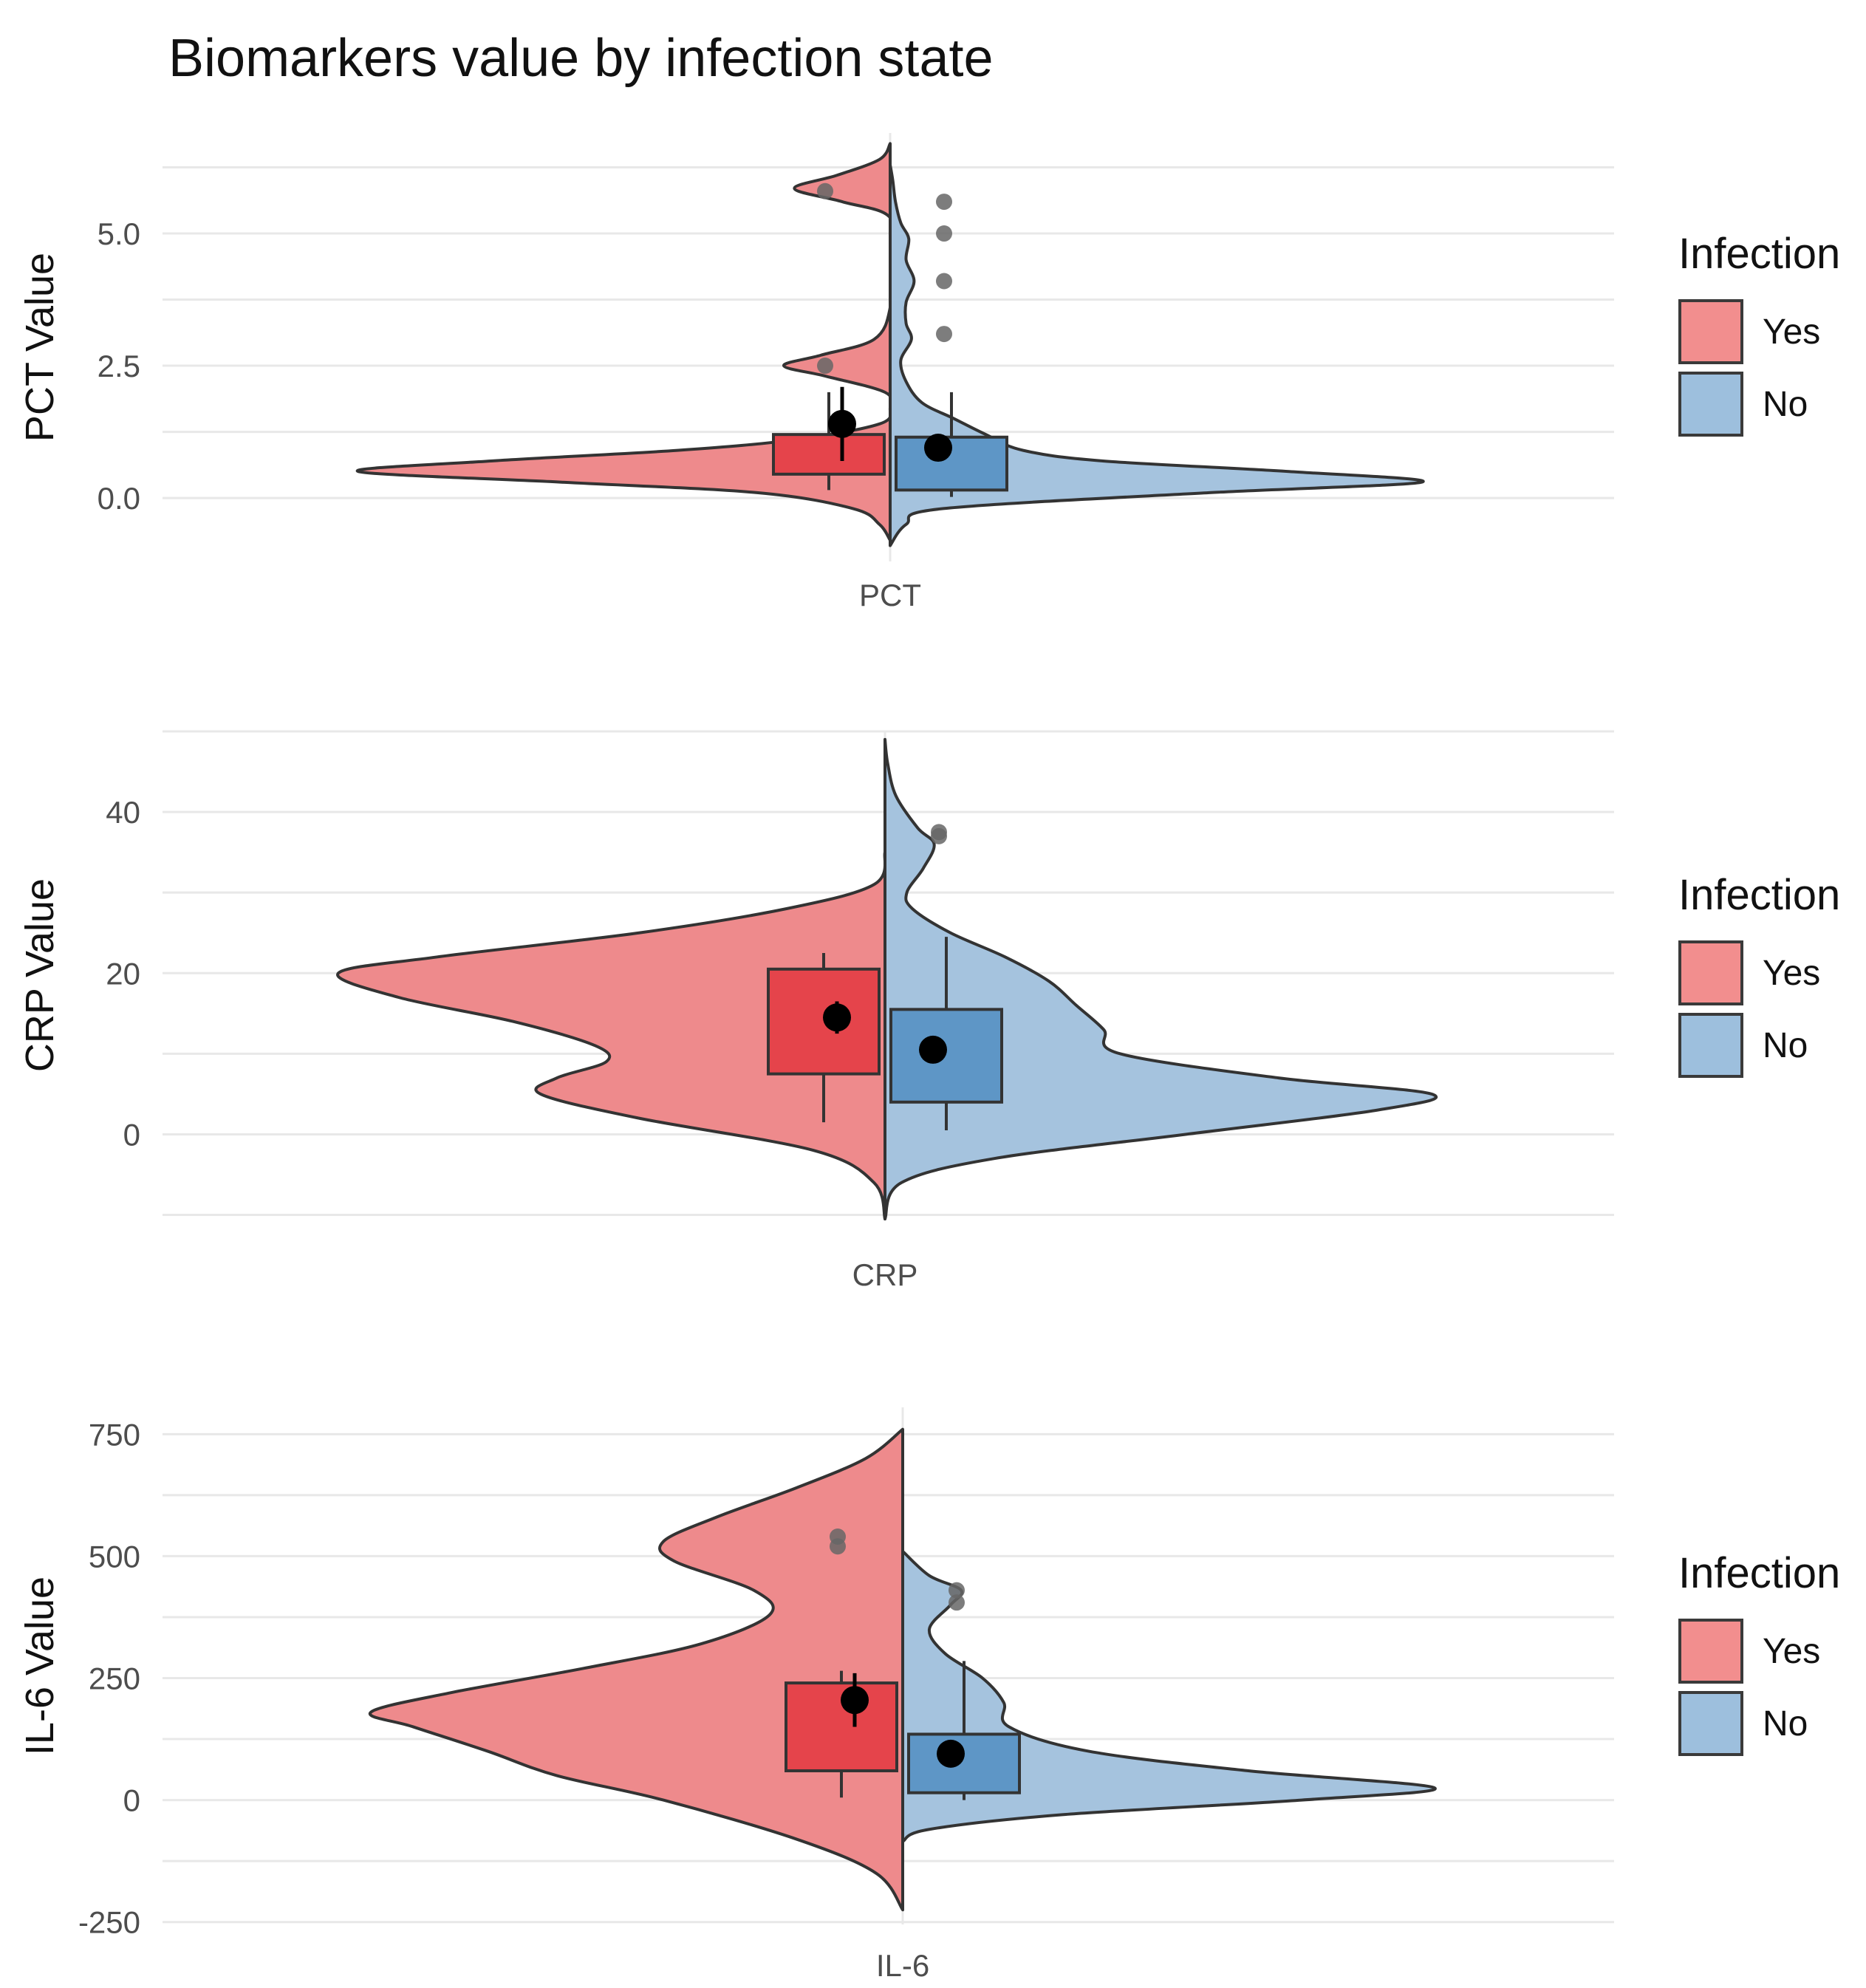 The image size is (1866, 1988). Describe the element at coordinates (903, 1965) in the screenshot. I see `x-tick-label: IL-6` at that location.